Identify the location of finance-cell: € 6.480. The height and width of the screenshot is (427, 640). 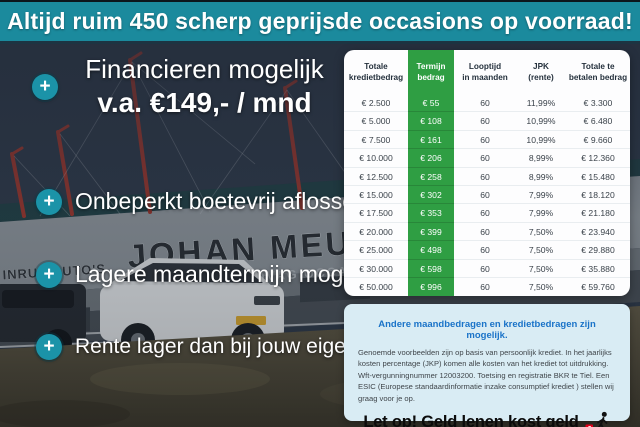
(598, 121).